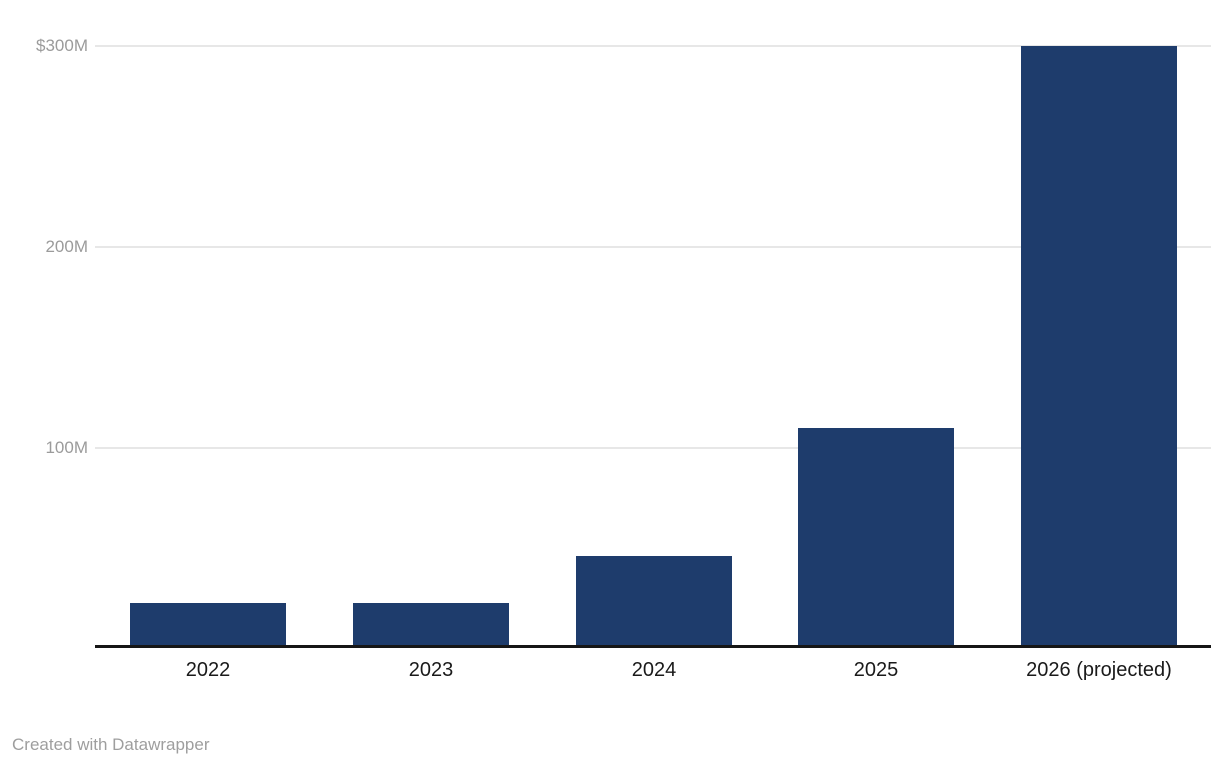 The width and height of the screenshot is (1220, 768). I want to click on xtick-label-2024: 2024, so click(654, 670).